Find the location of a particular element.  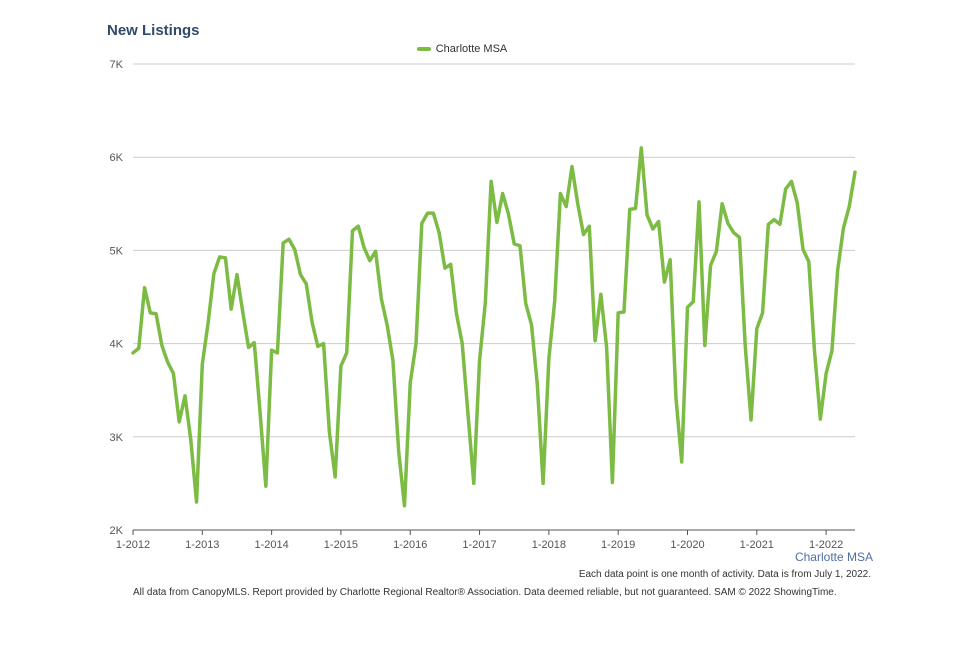

x-tick-label: 1-2014 is located at coordinates (271, 545).